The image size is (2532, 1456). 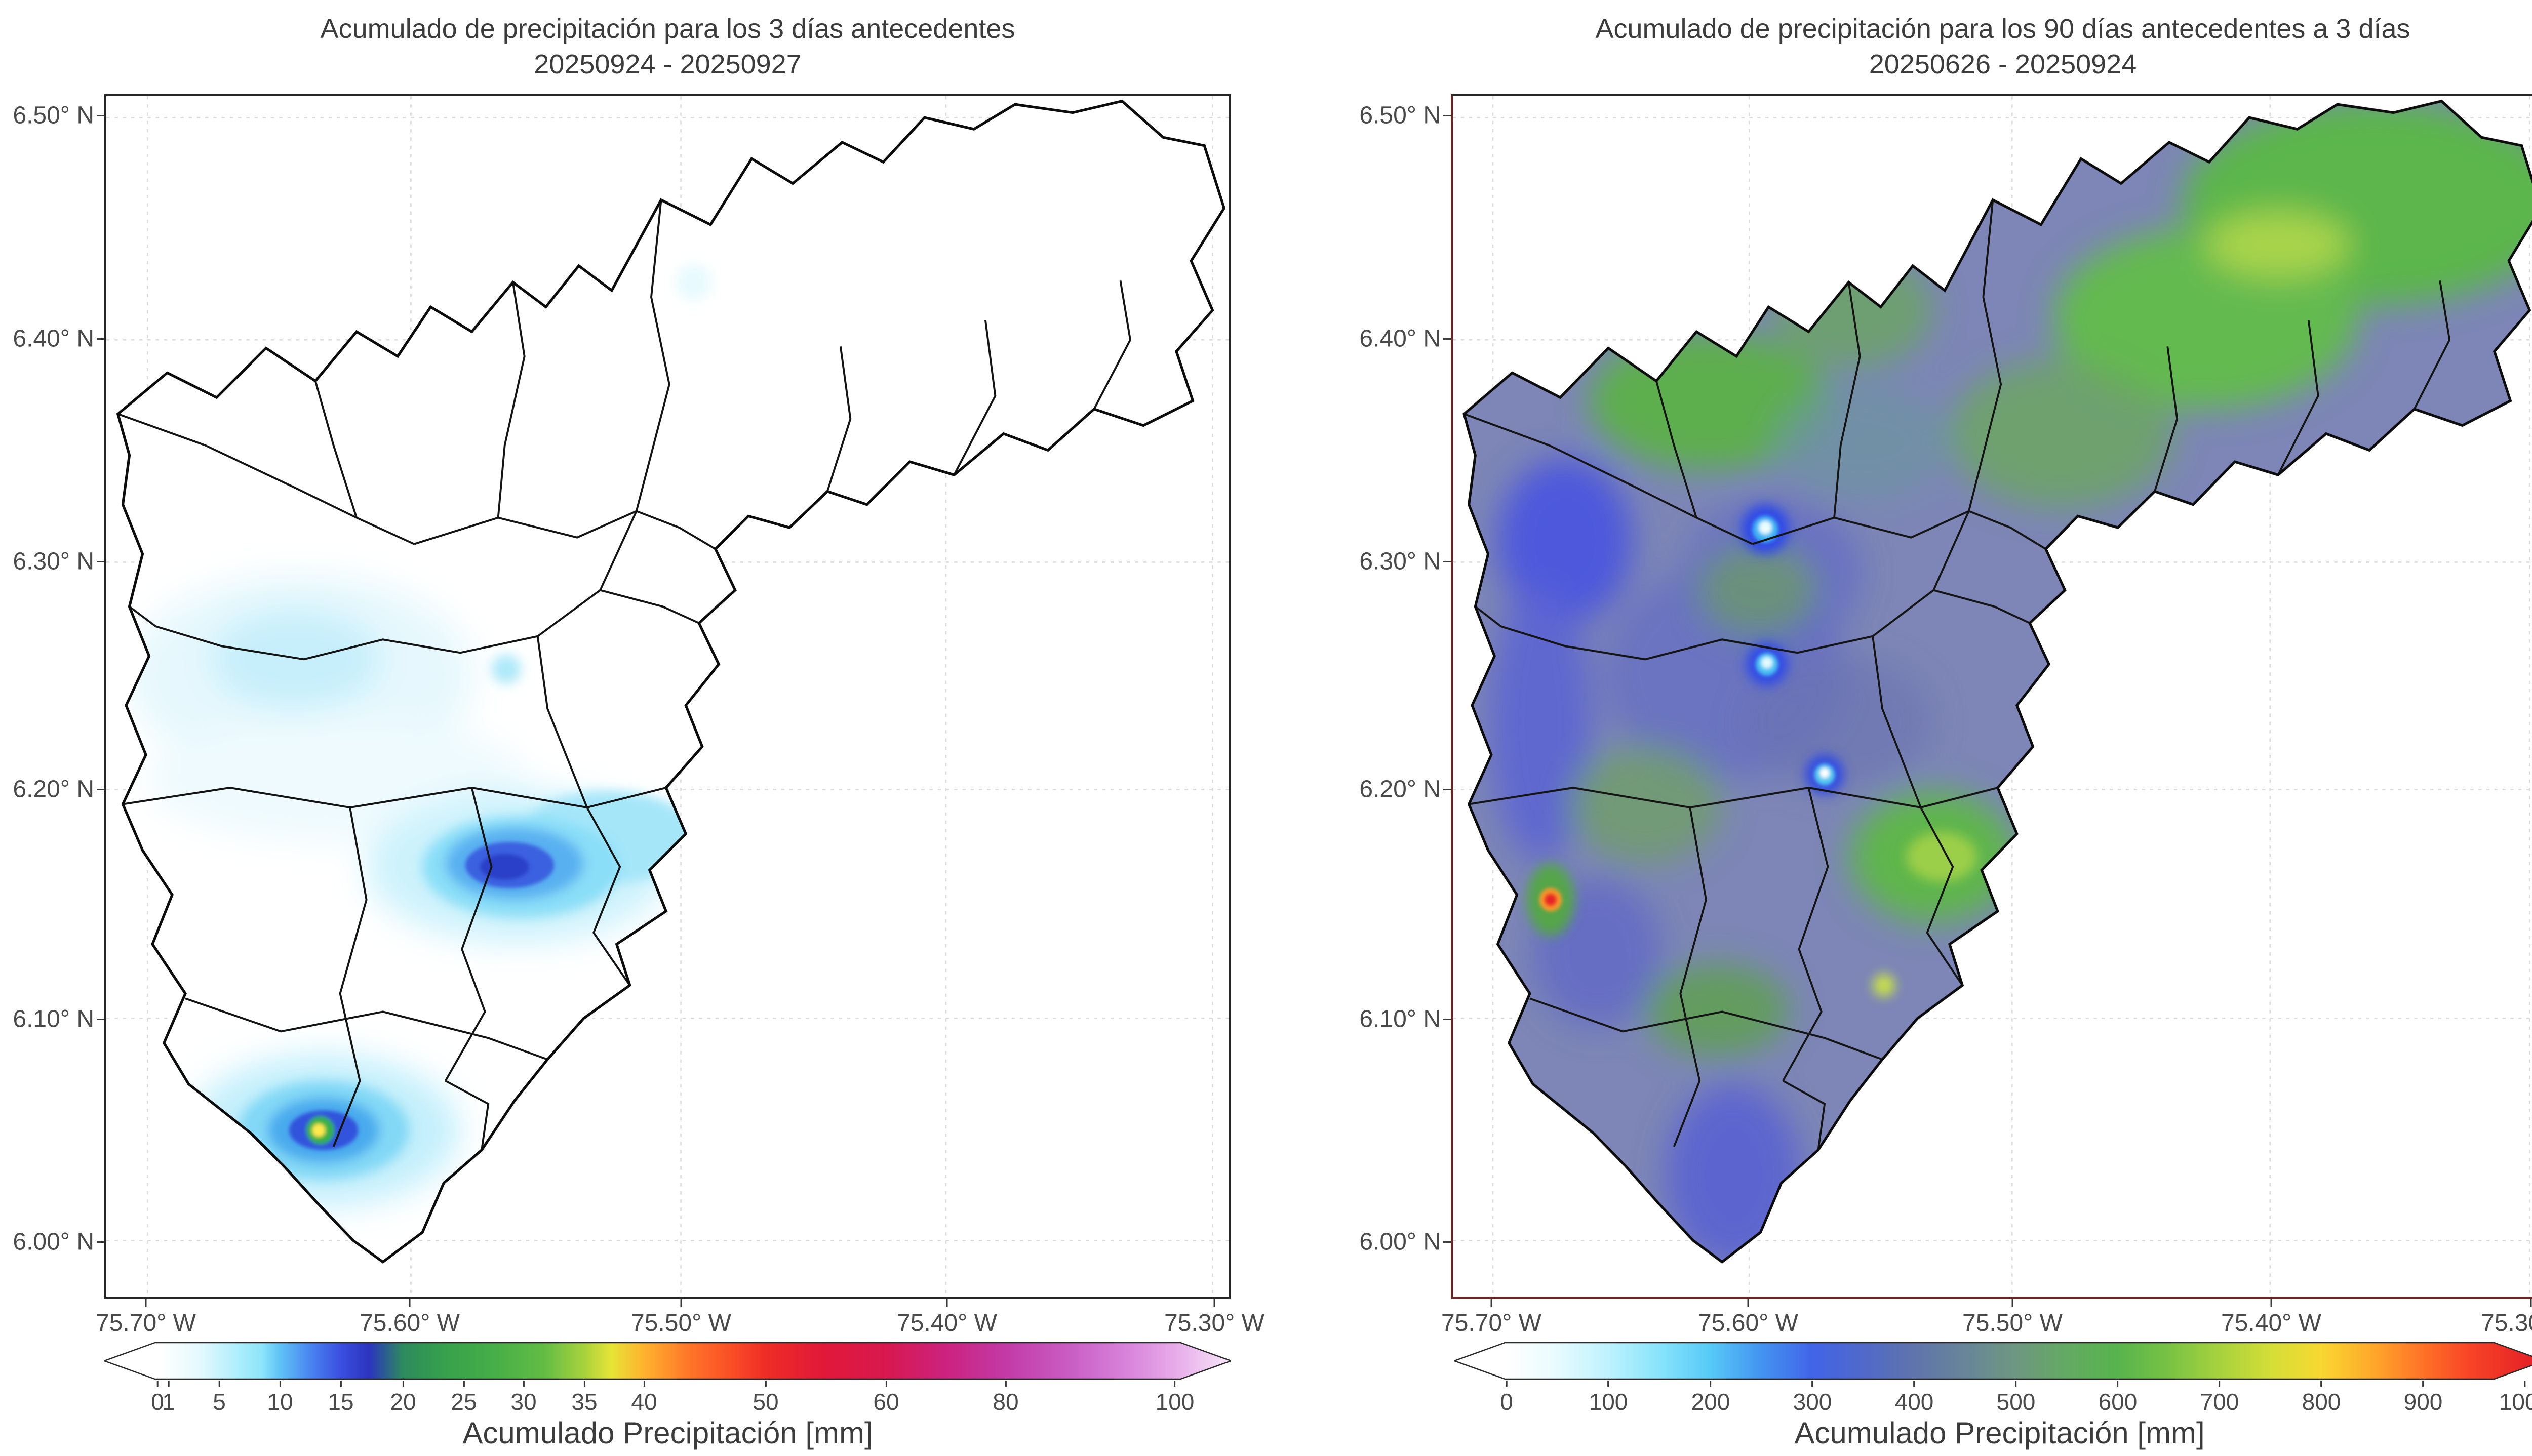 What do you see at coordinates (886, 1402) in the screenshot?
I see `colorbar-tick: 60` at bounding box center [886, 1402].